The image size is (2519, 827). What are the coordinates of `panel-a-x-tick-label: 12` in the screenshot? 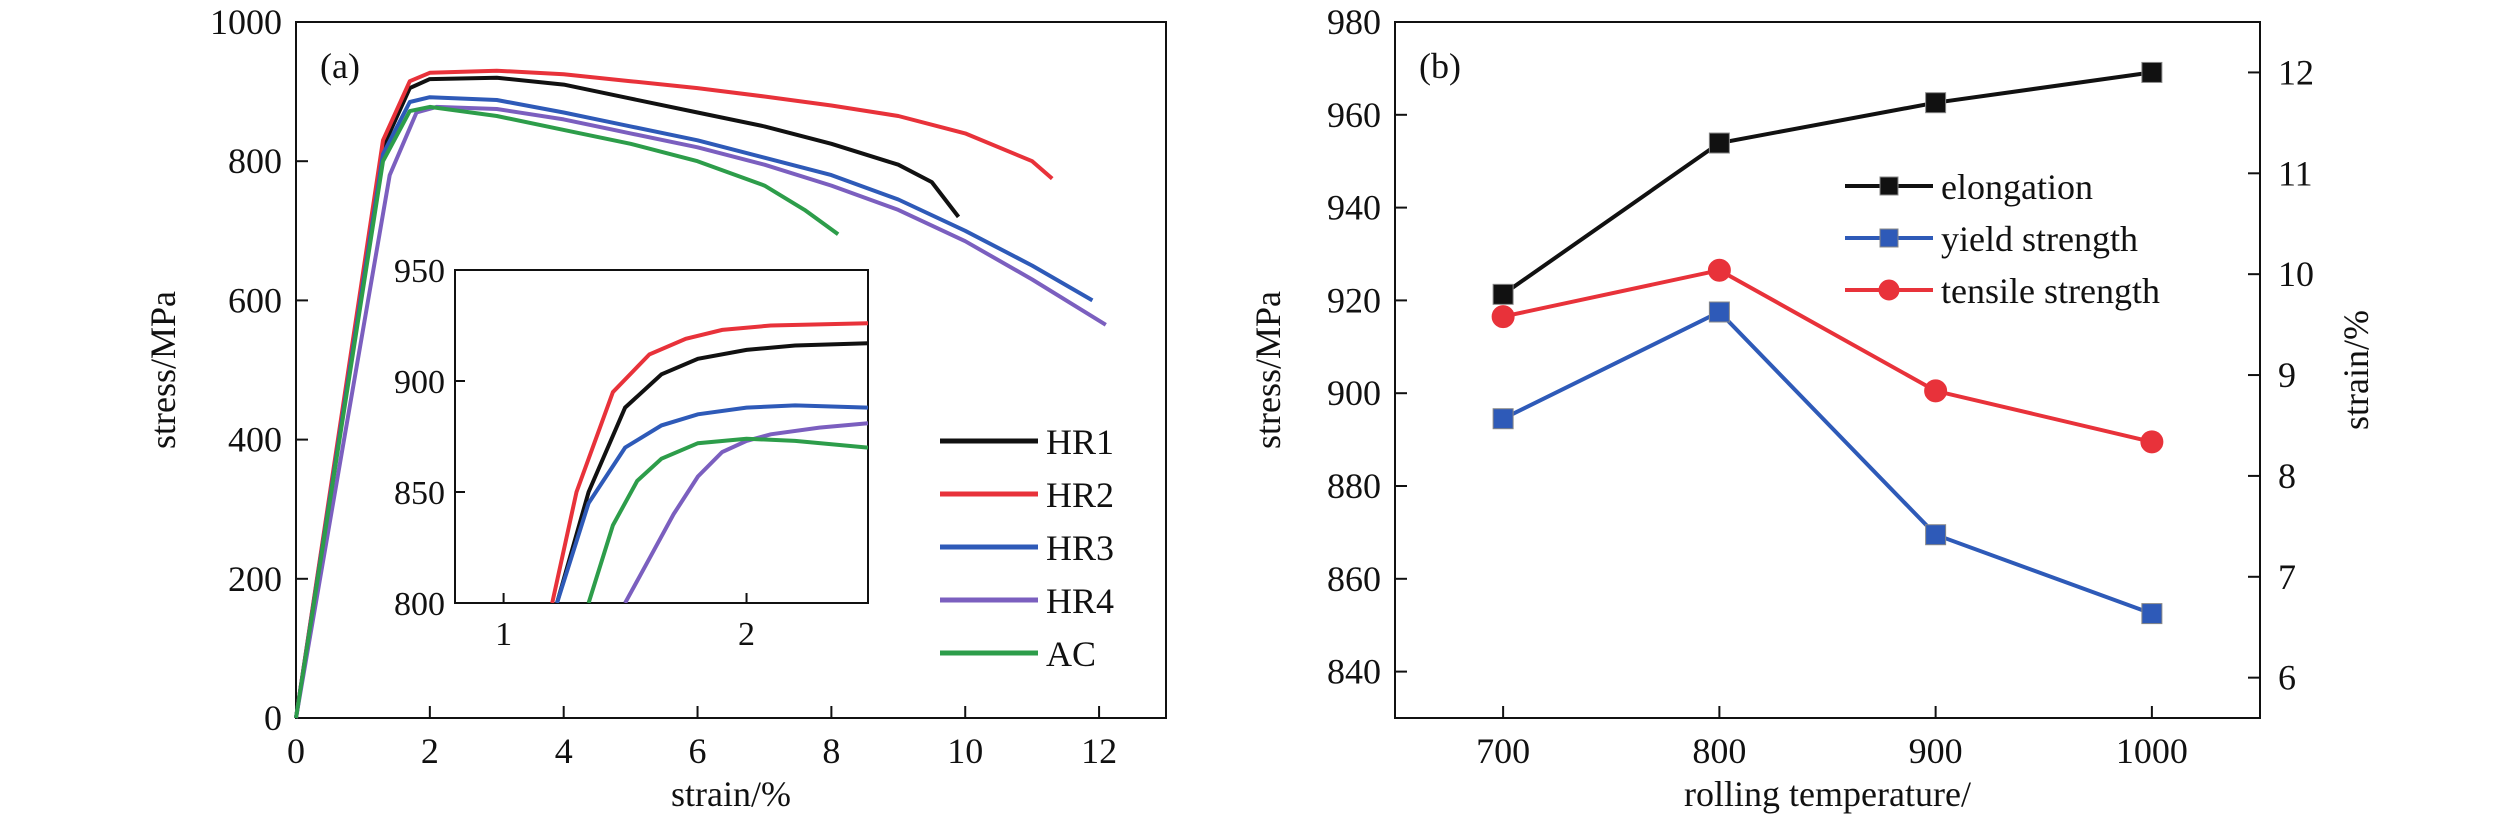 It's located at (1099, 751).